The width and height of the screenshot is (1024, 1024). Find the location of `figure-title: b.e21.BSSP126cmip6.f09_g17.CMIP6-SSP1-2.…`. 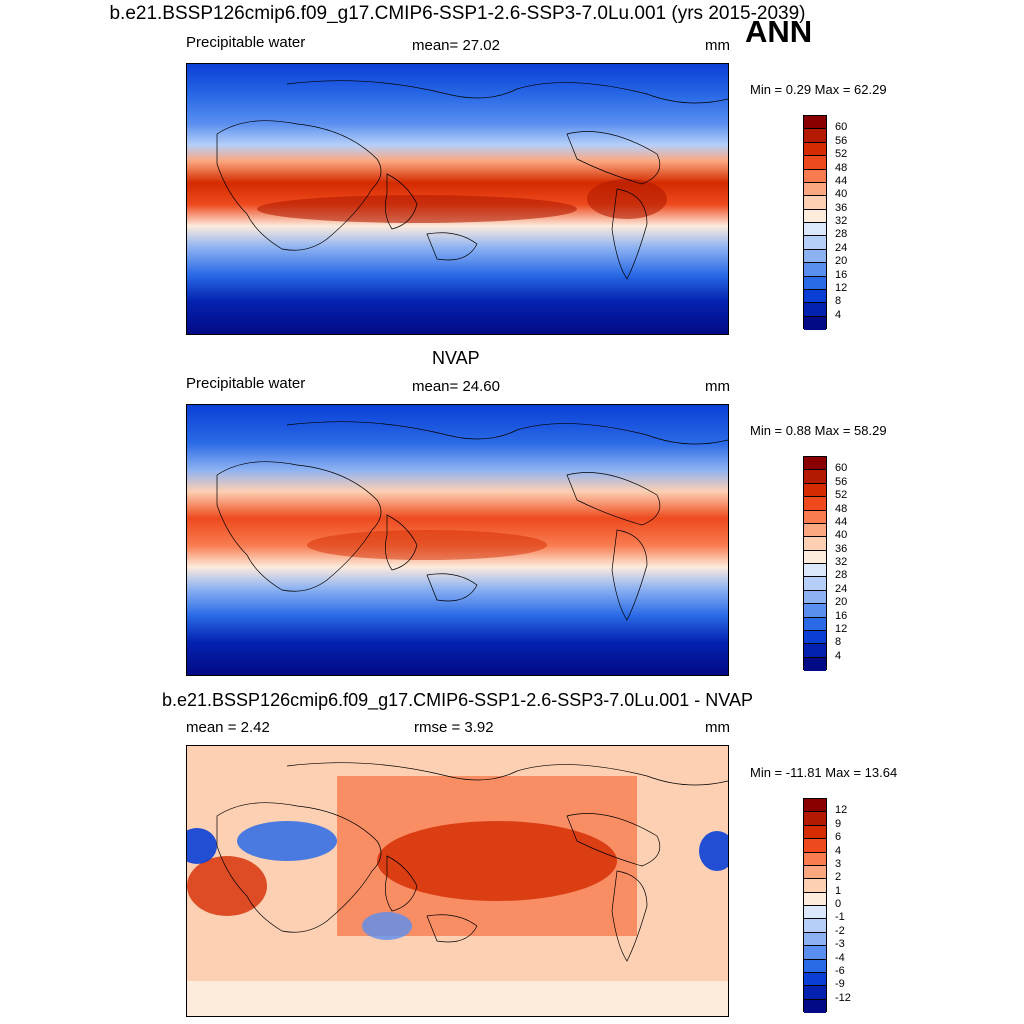

figure-title: b.e21.BSSP126cmip6.f09_g17.CMIP6-SSP1-2.… is located at coordinates (457, 13).